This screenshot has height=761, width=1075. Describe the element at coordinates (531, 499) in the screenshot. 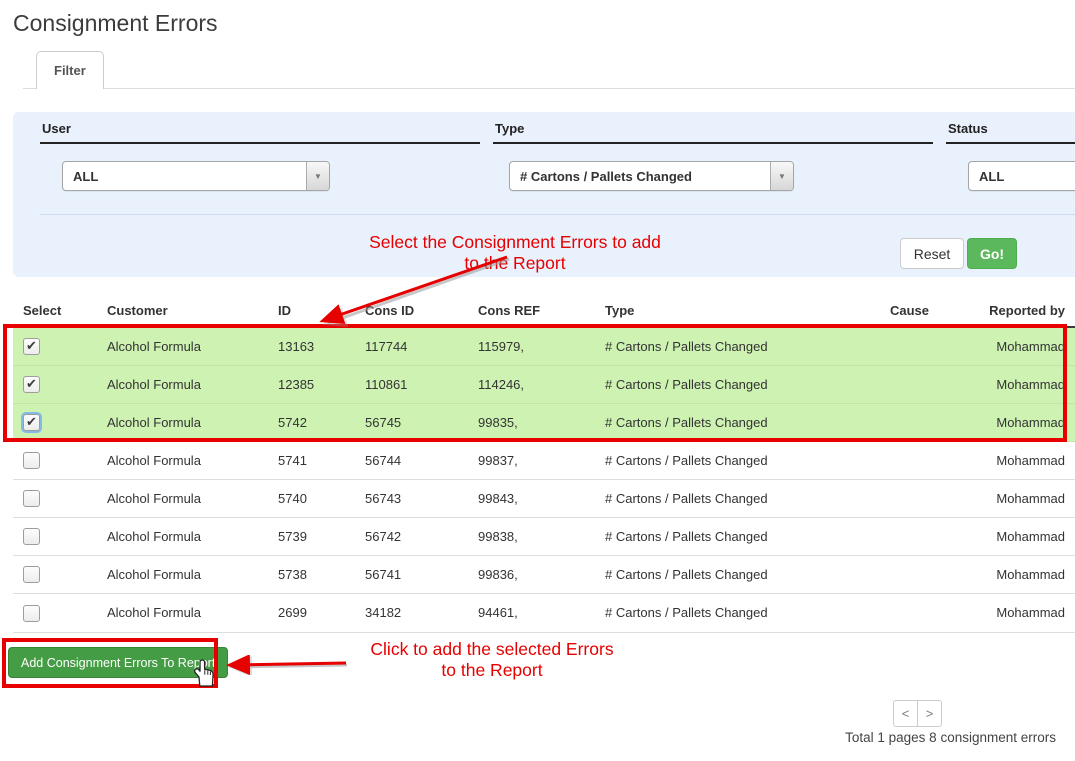

I see `cell-cons-ref: 99843,` at that location.